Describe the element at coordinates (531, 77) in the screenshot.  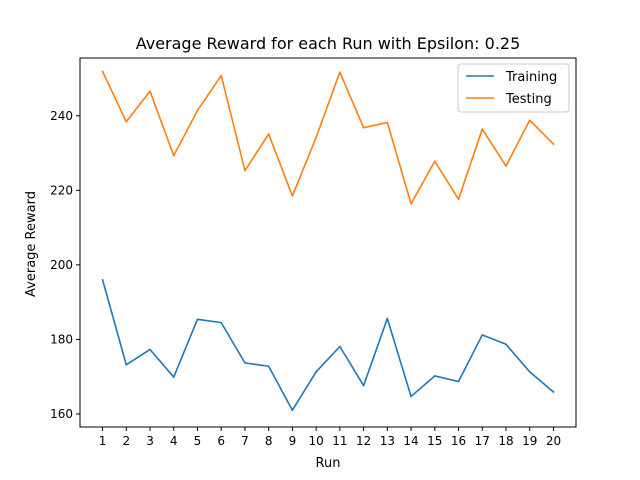
I see `legend-label-training: Training` at that location.